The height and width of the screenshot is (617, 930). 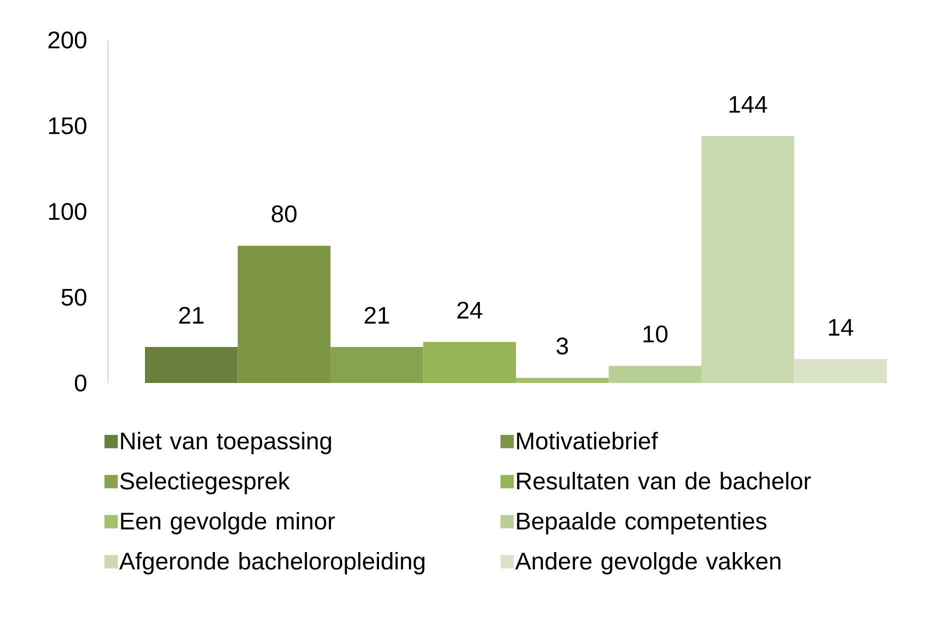 I want to click on legend-label: Een gevolgde minor, so click(x=228, y=523).